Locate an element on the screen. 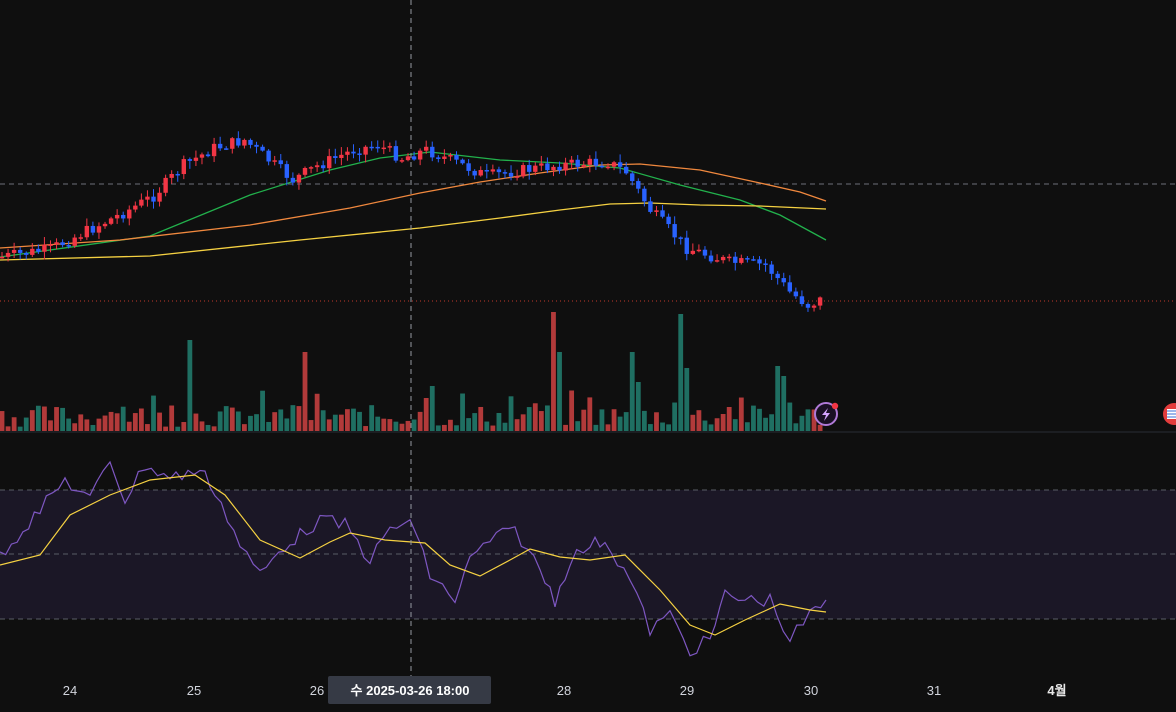 The width and height of the screenshot is (1176, 712). x-tick-label: 4월 is located at coordinates (1056, 690).